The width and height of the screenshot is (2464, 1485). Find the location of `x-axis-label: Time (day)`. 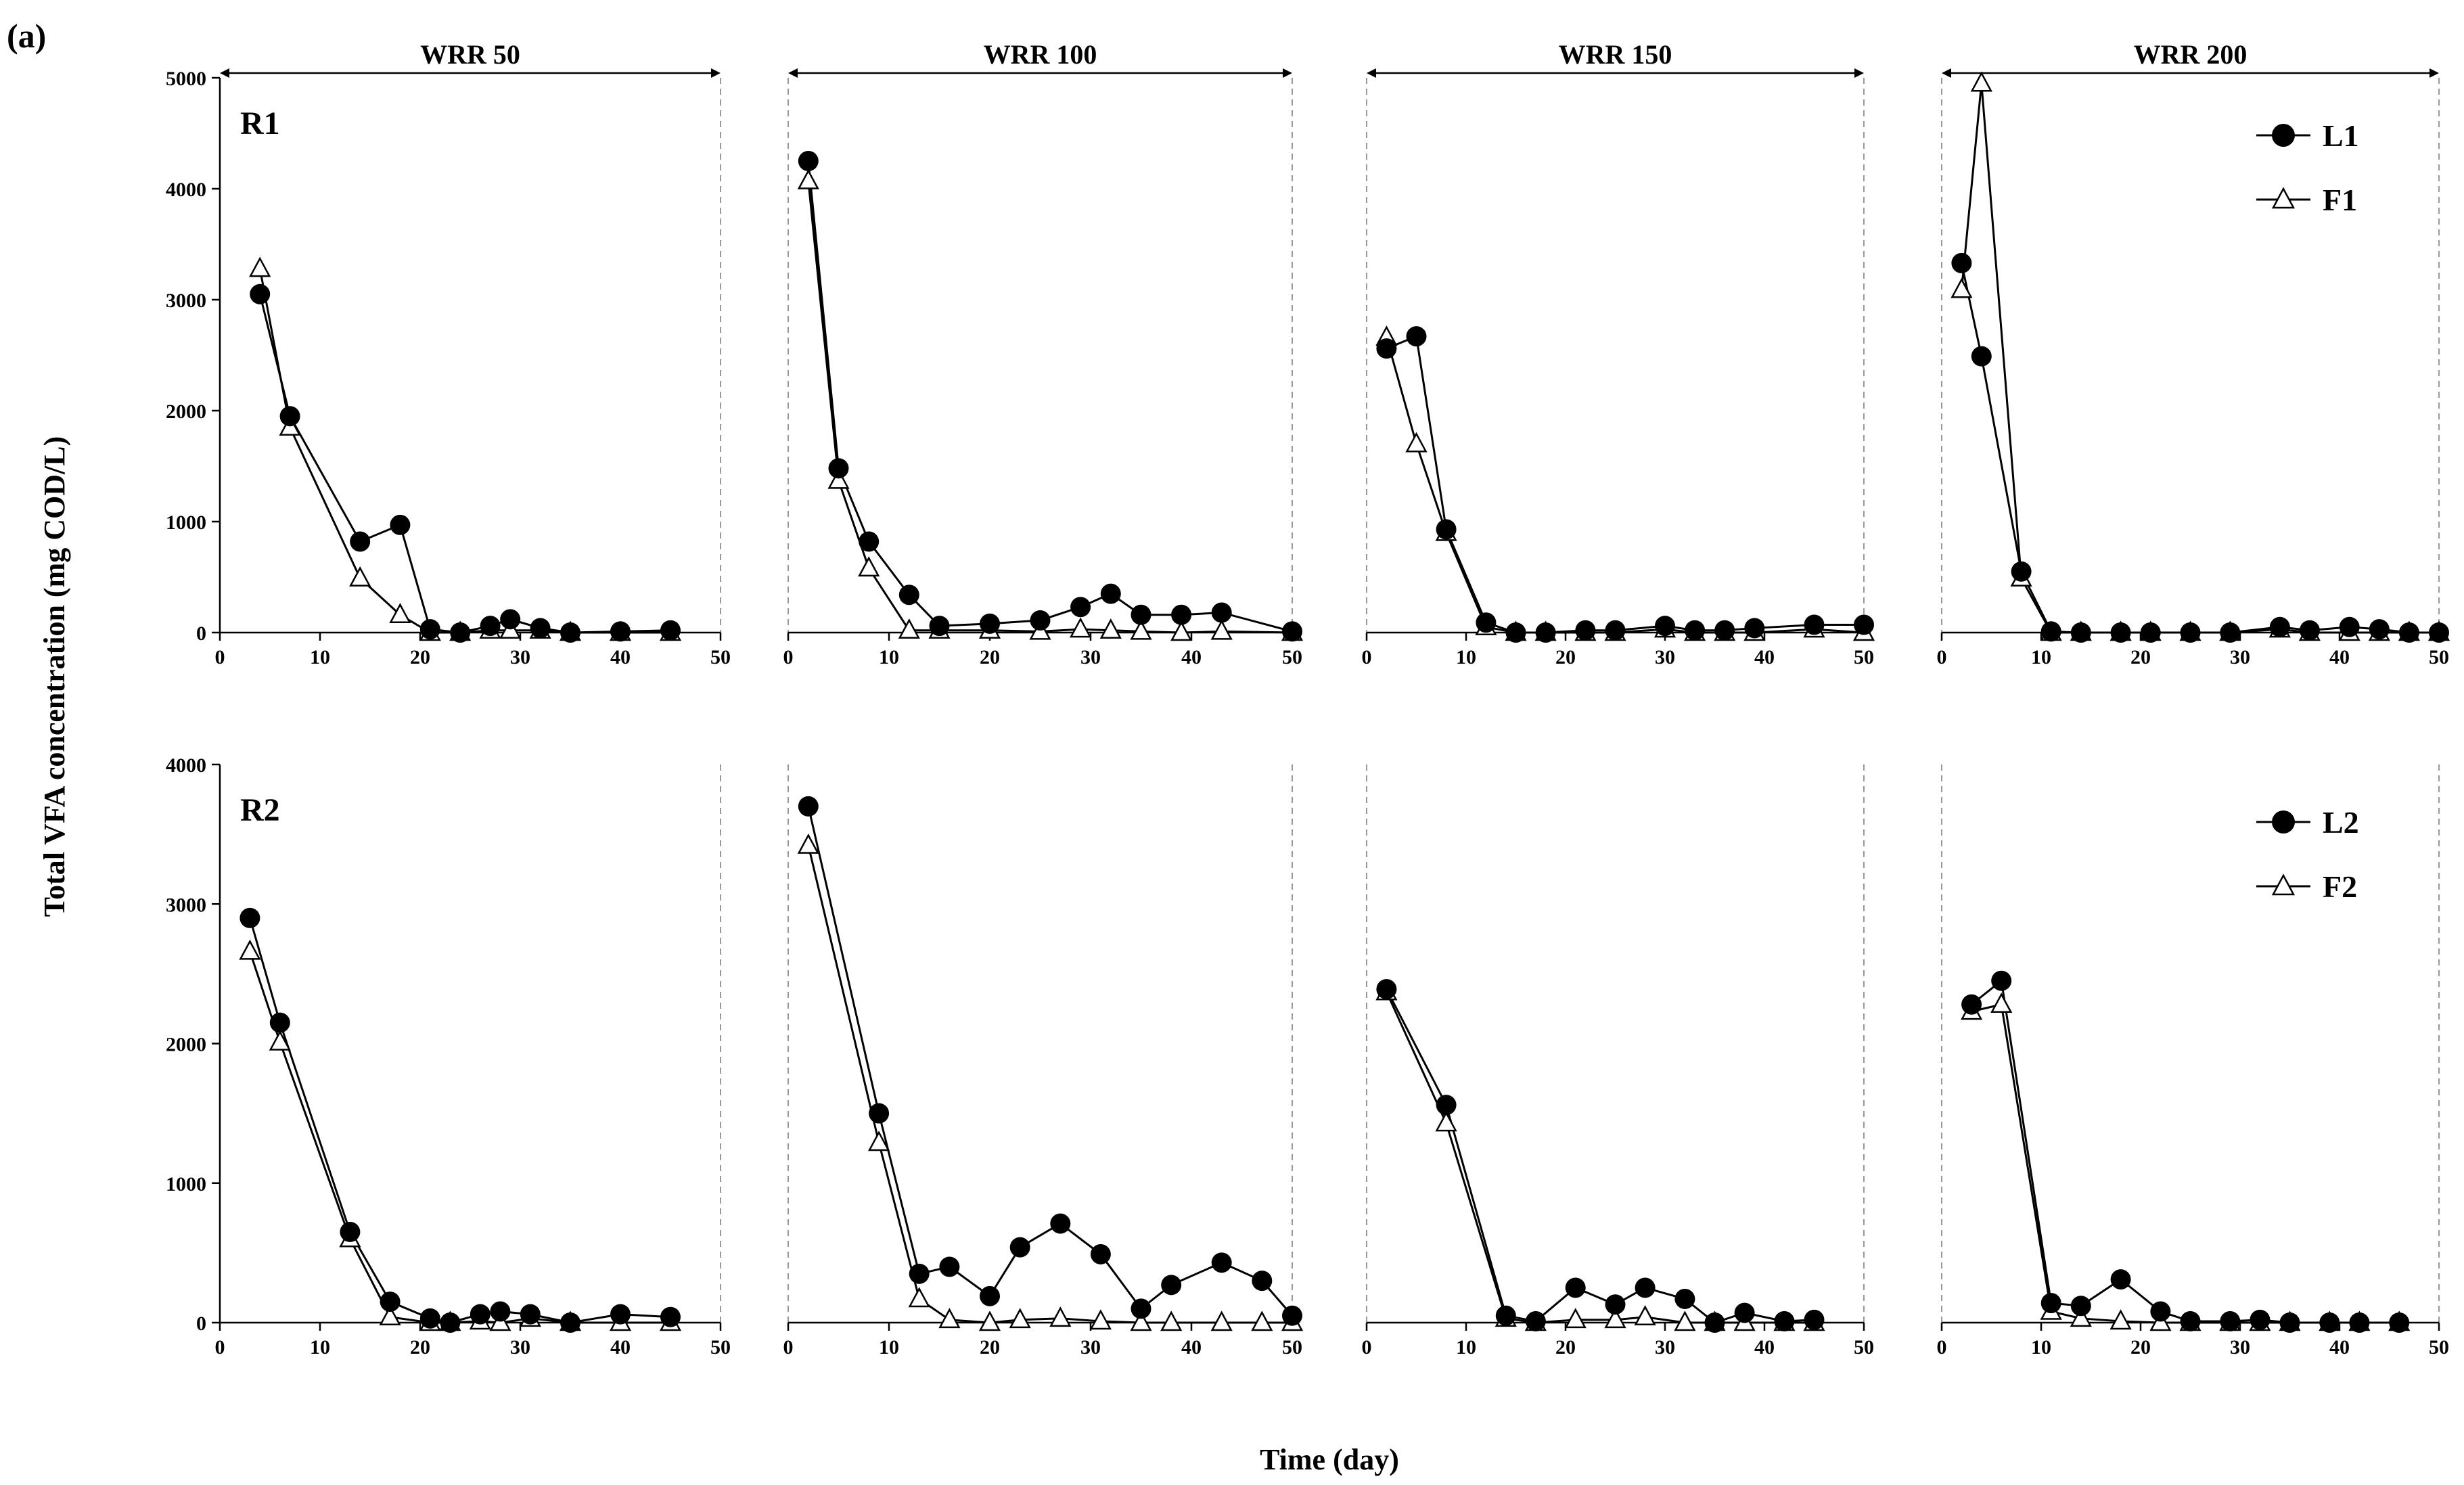

x-axis-label: Time (day) is located at coordinates (1329, 1459).